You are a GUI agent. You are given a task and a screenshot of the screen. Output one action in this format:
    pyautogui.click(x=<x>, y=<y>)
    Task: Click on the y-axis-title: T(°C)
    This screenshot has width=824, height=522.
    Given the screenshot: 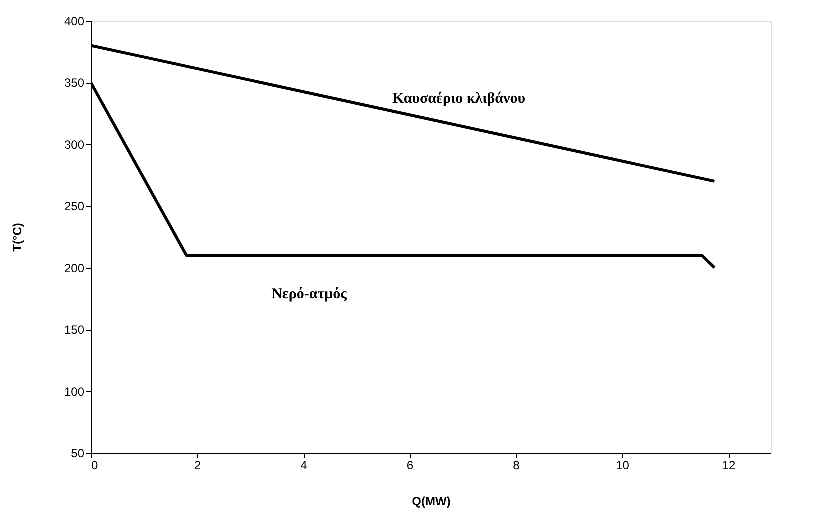 What is the action you would take?
    pyautogui.click(x=17, y=237)
    